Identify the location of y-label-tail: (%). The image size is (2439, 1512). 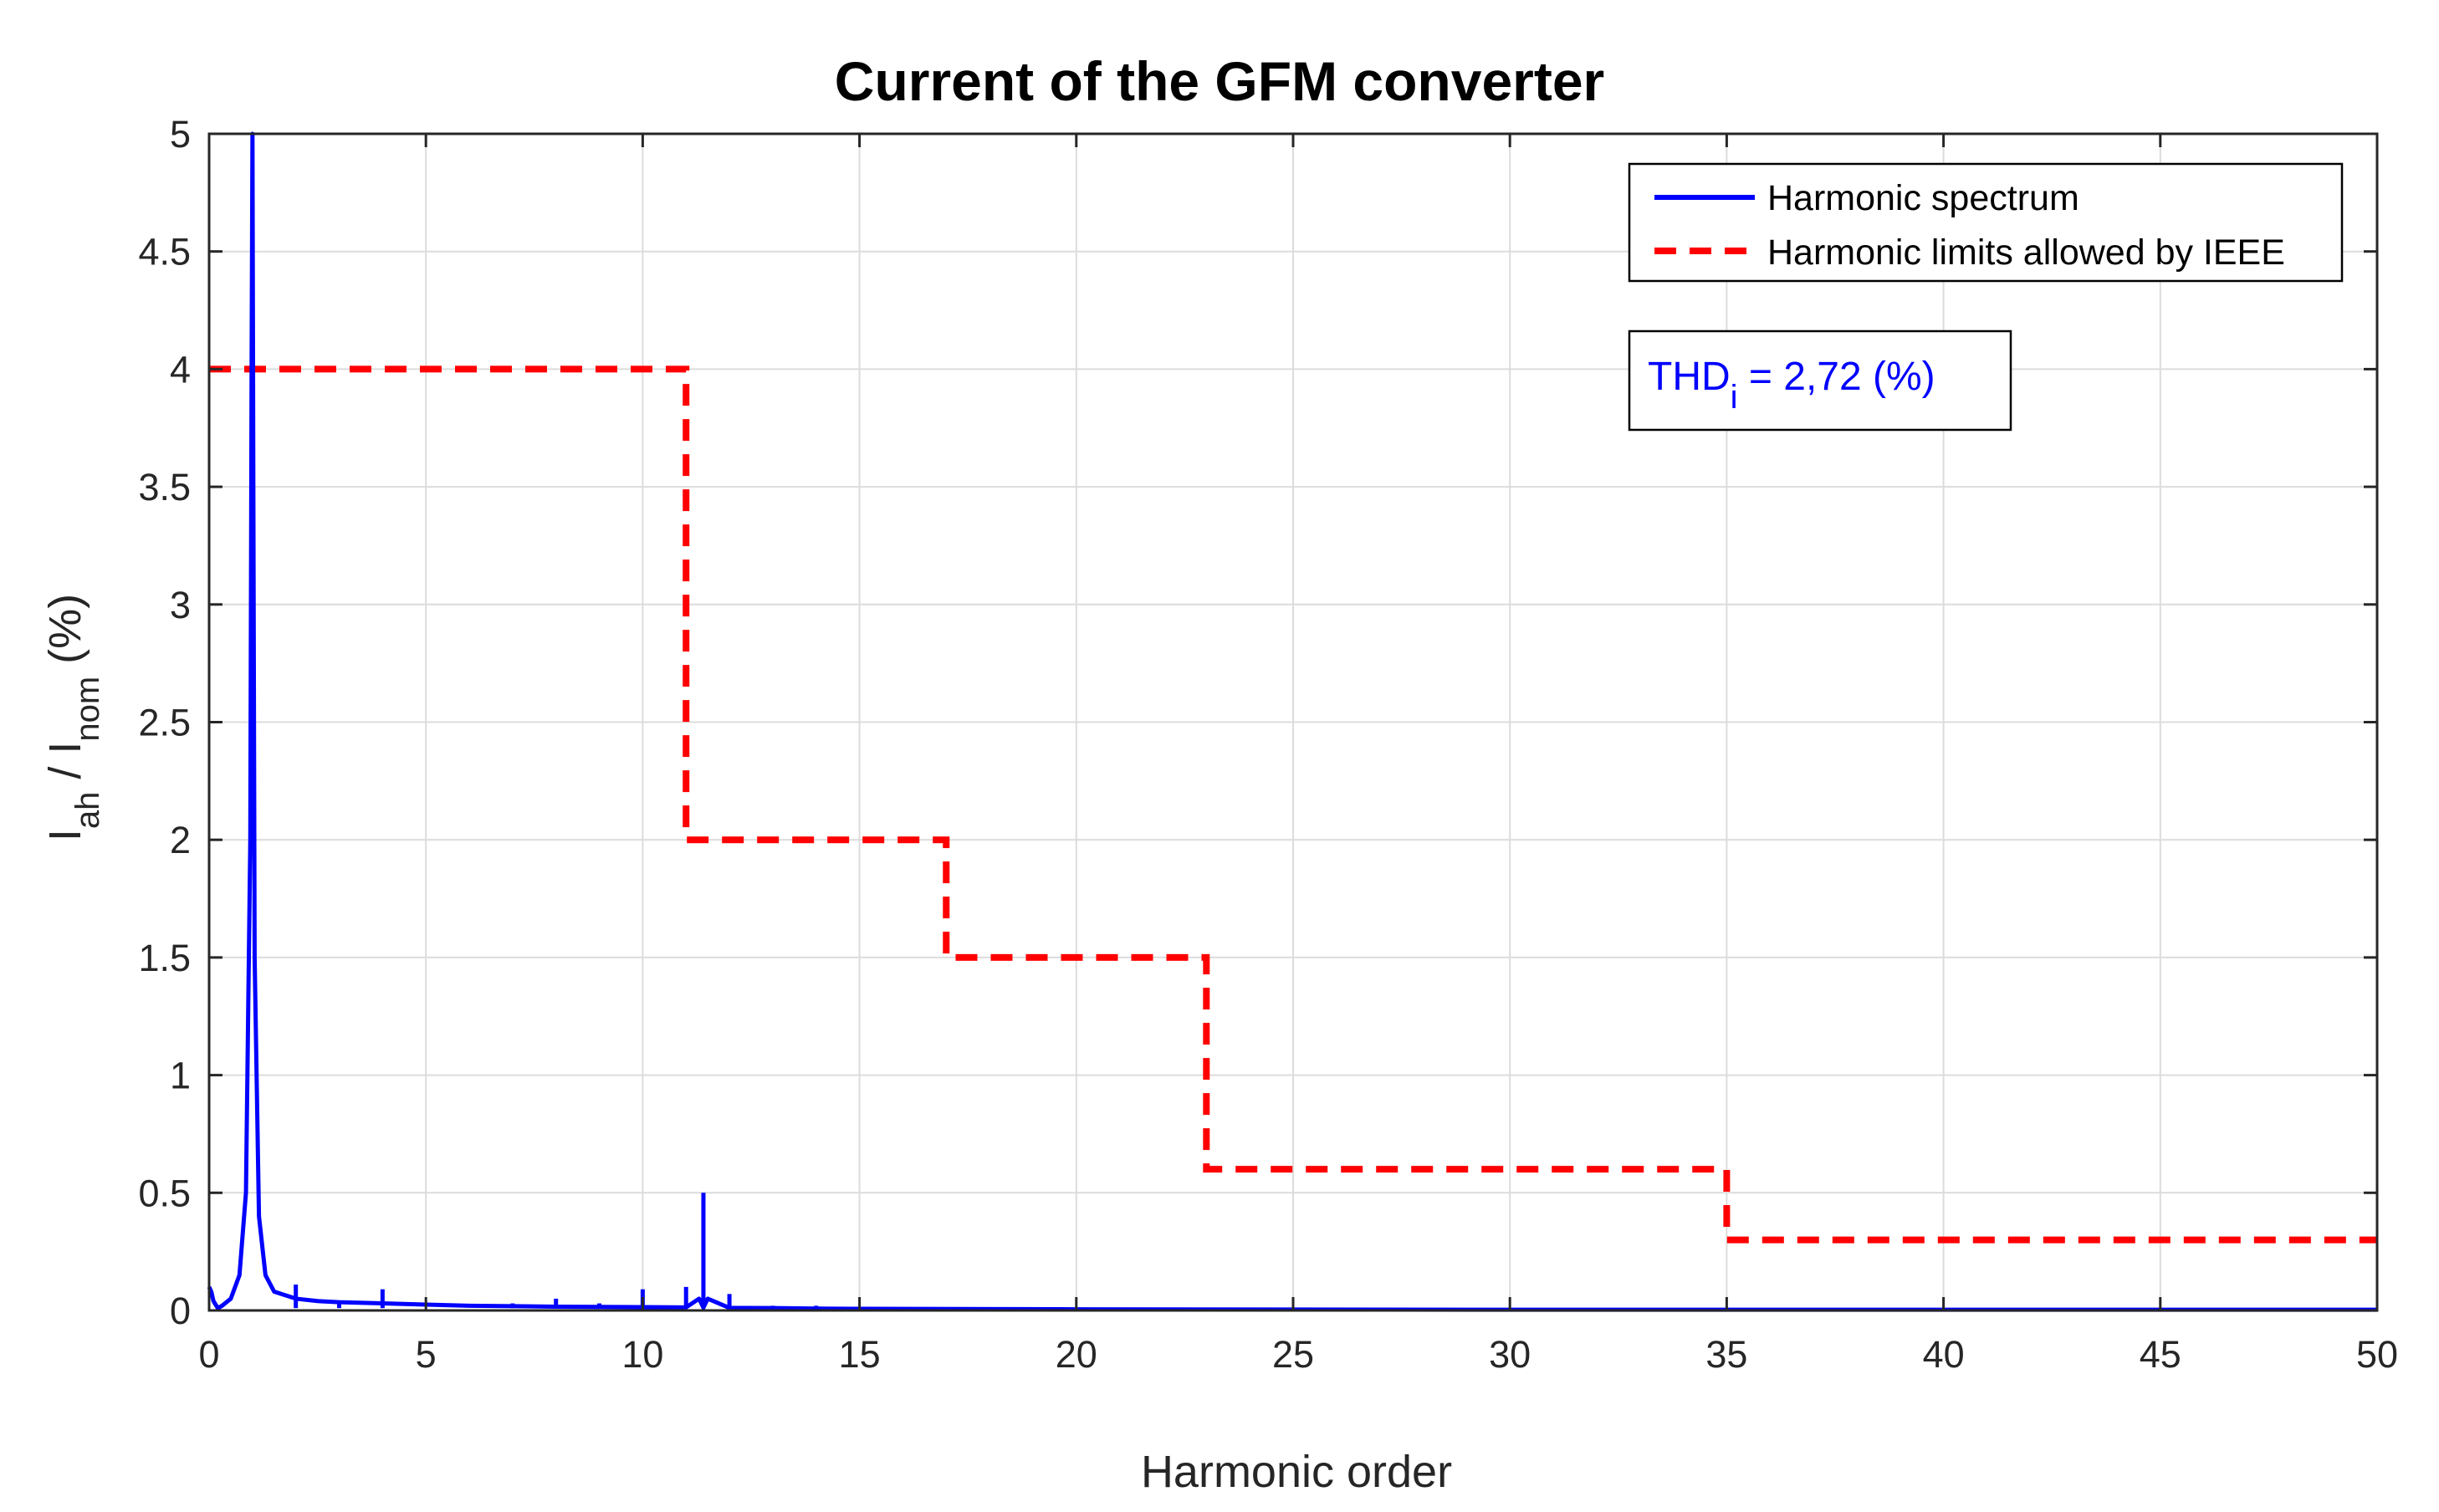
(65, 635).